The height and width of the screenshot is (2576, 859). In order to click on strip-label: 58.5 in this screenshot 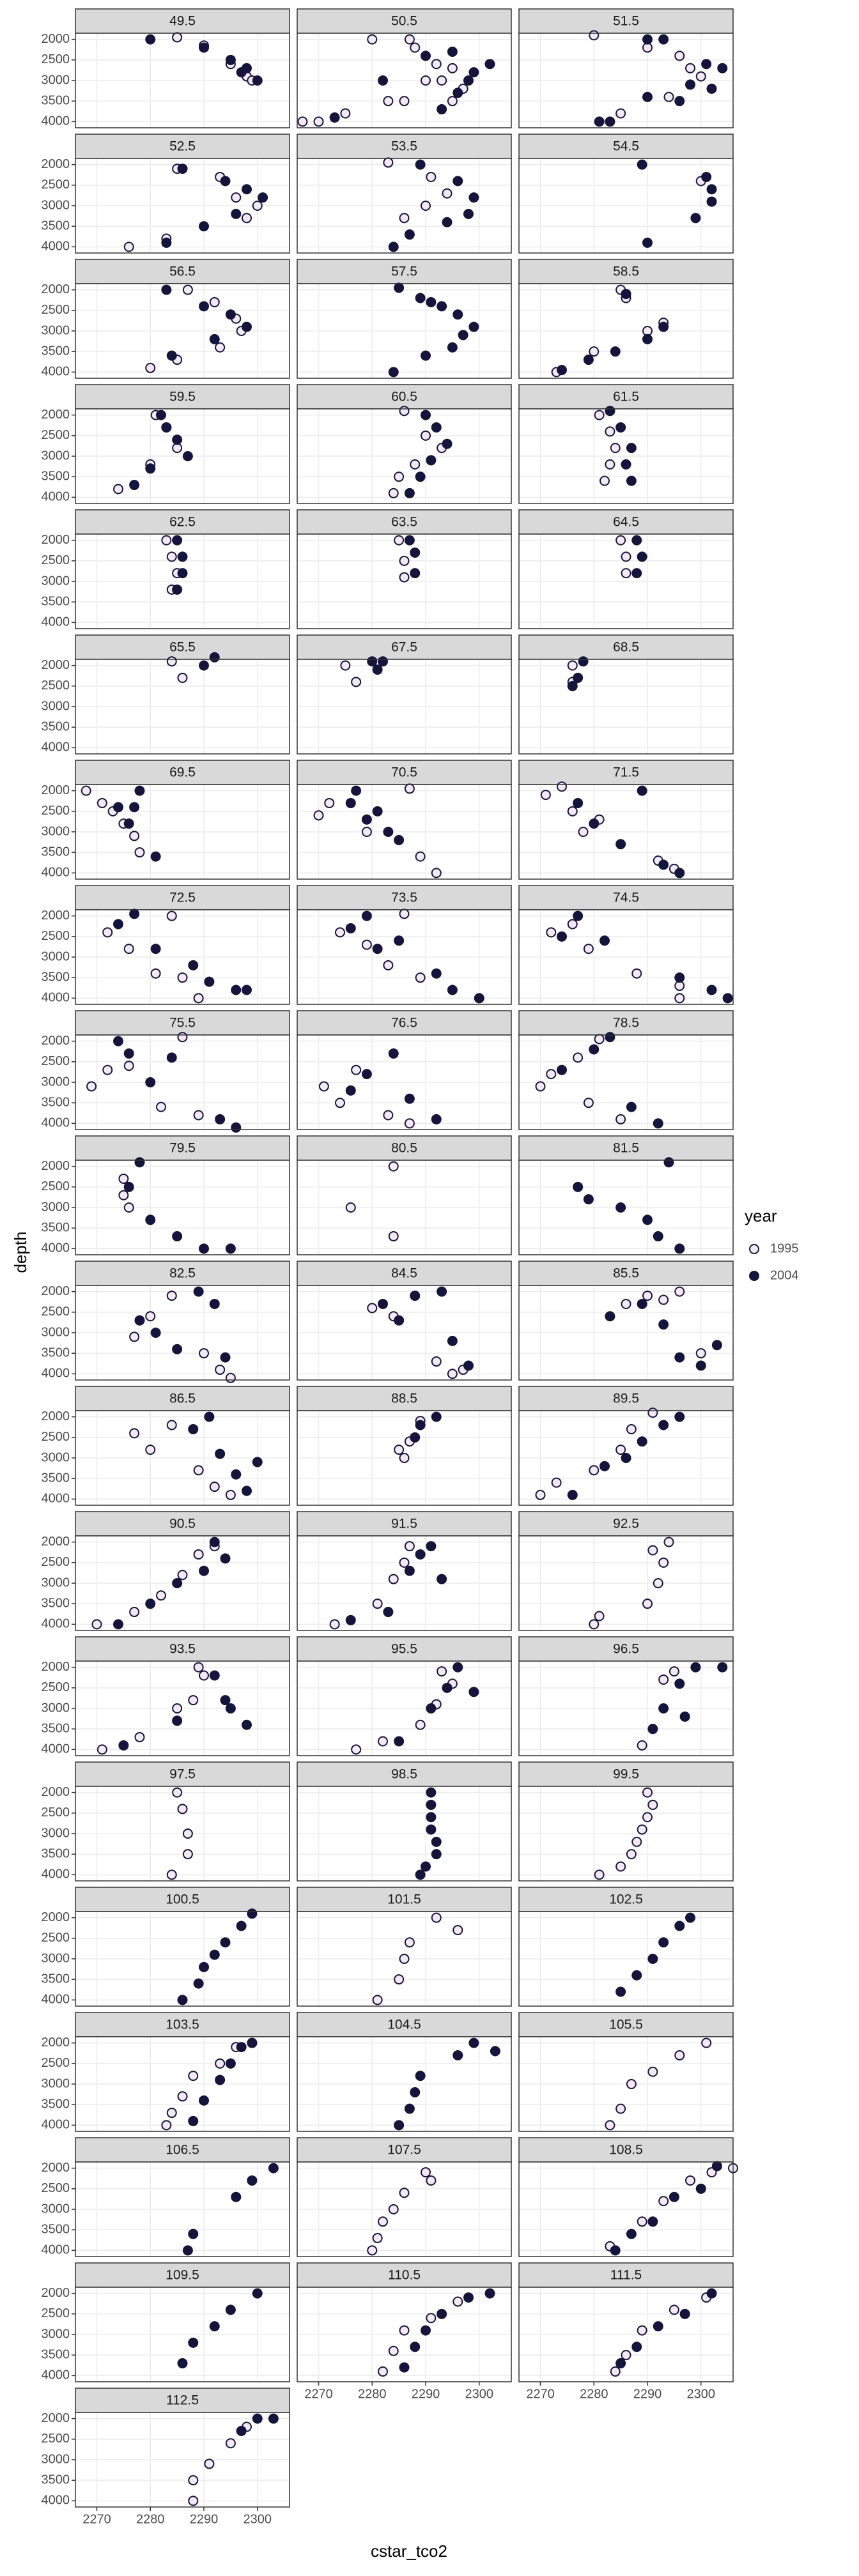, I will do `click(626, 271)`.